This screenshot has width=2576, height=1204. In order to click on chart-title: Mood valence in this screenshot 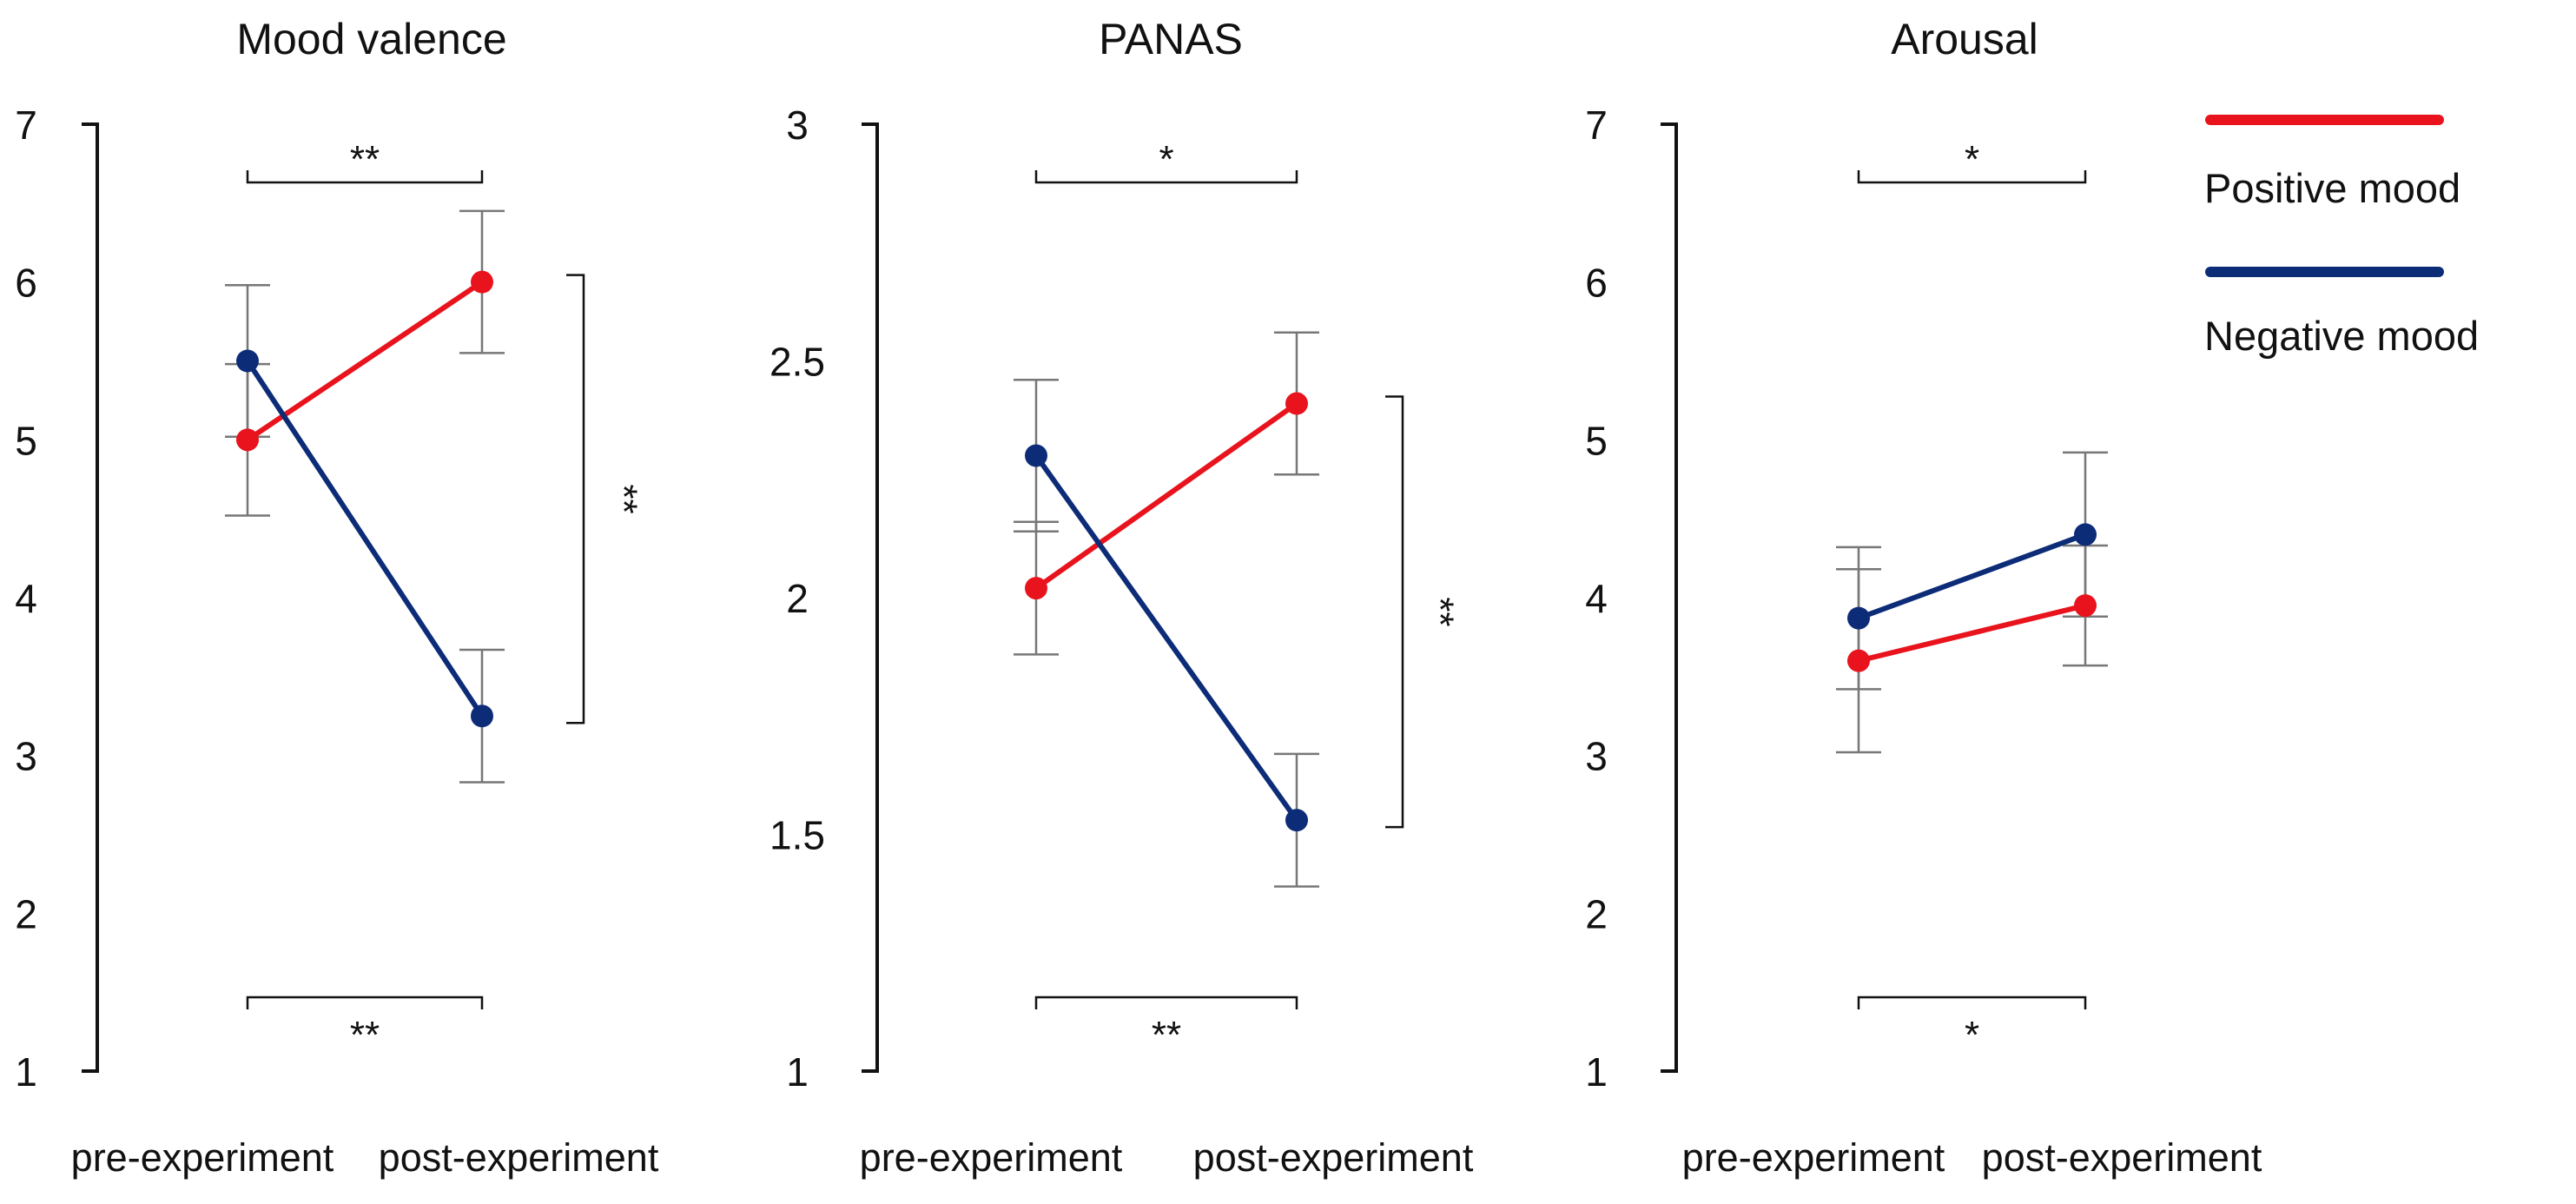, I will do `click(371, 39)`.